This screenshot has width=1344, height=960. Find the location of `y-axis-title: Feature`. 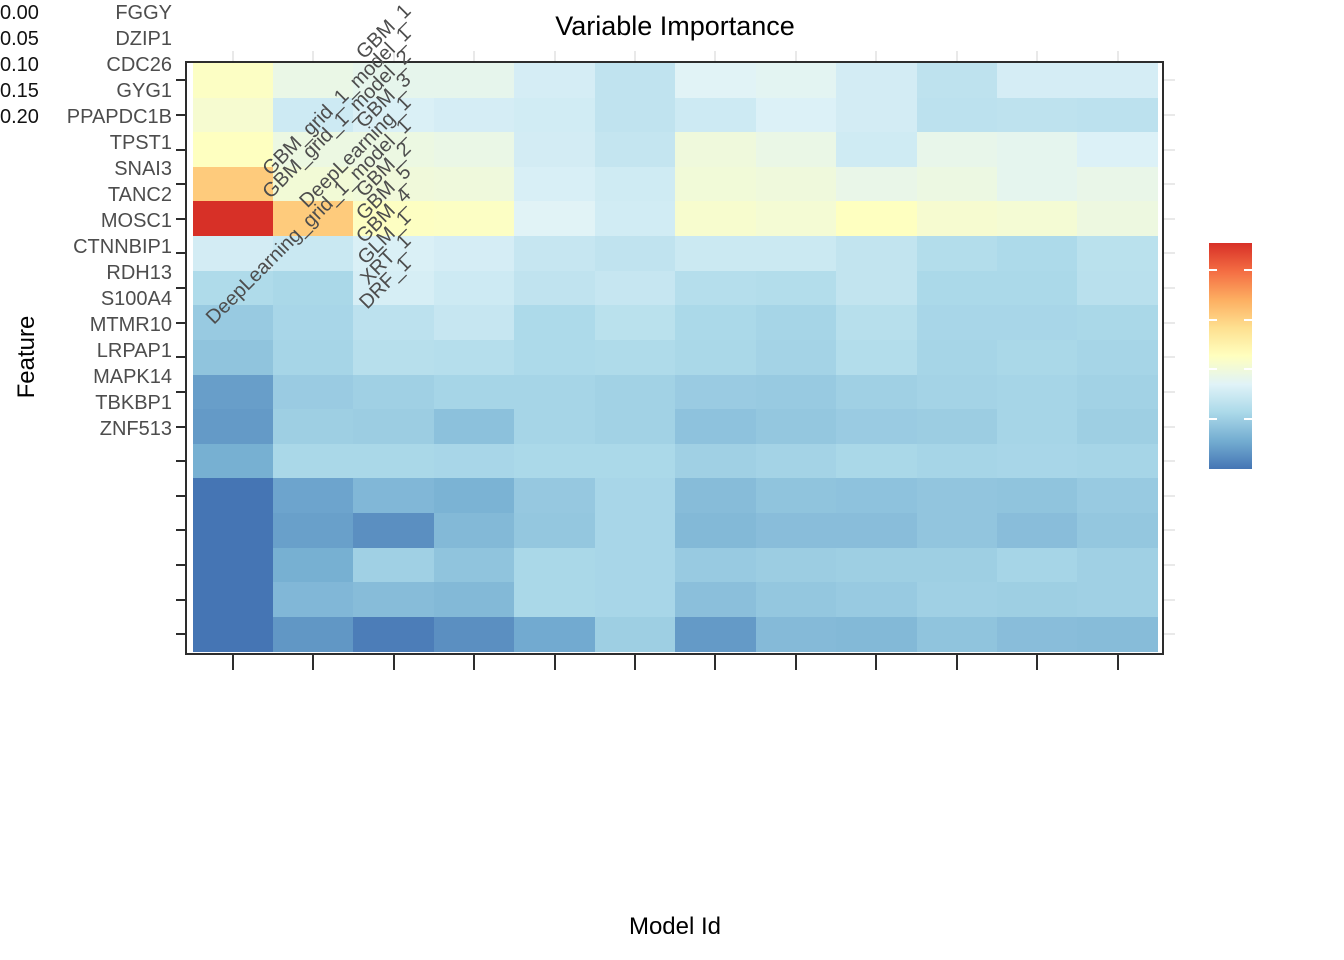

y-axis-title: Feature is located at coordinates (26, 357).